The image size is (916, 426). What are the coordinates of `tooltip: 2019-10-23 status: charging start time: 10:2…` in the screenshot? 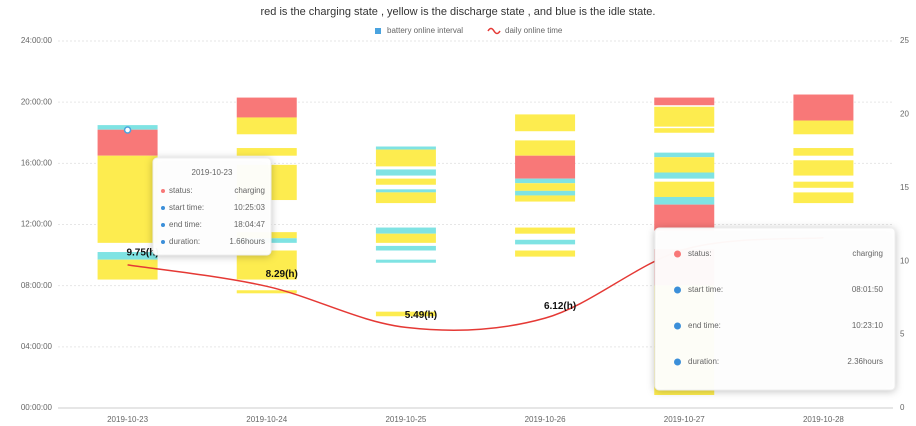 It's located at (212, 206).